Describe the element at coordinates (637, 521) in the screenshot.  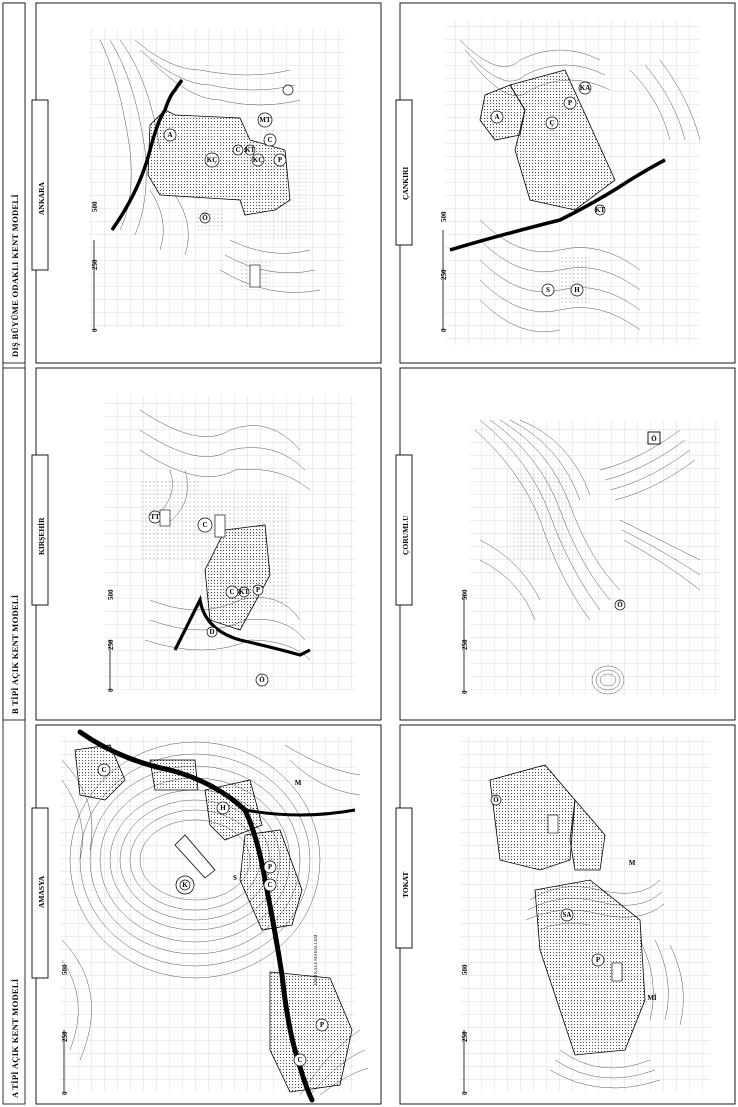
I see `labels-corum: Ö Ö` at that location.